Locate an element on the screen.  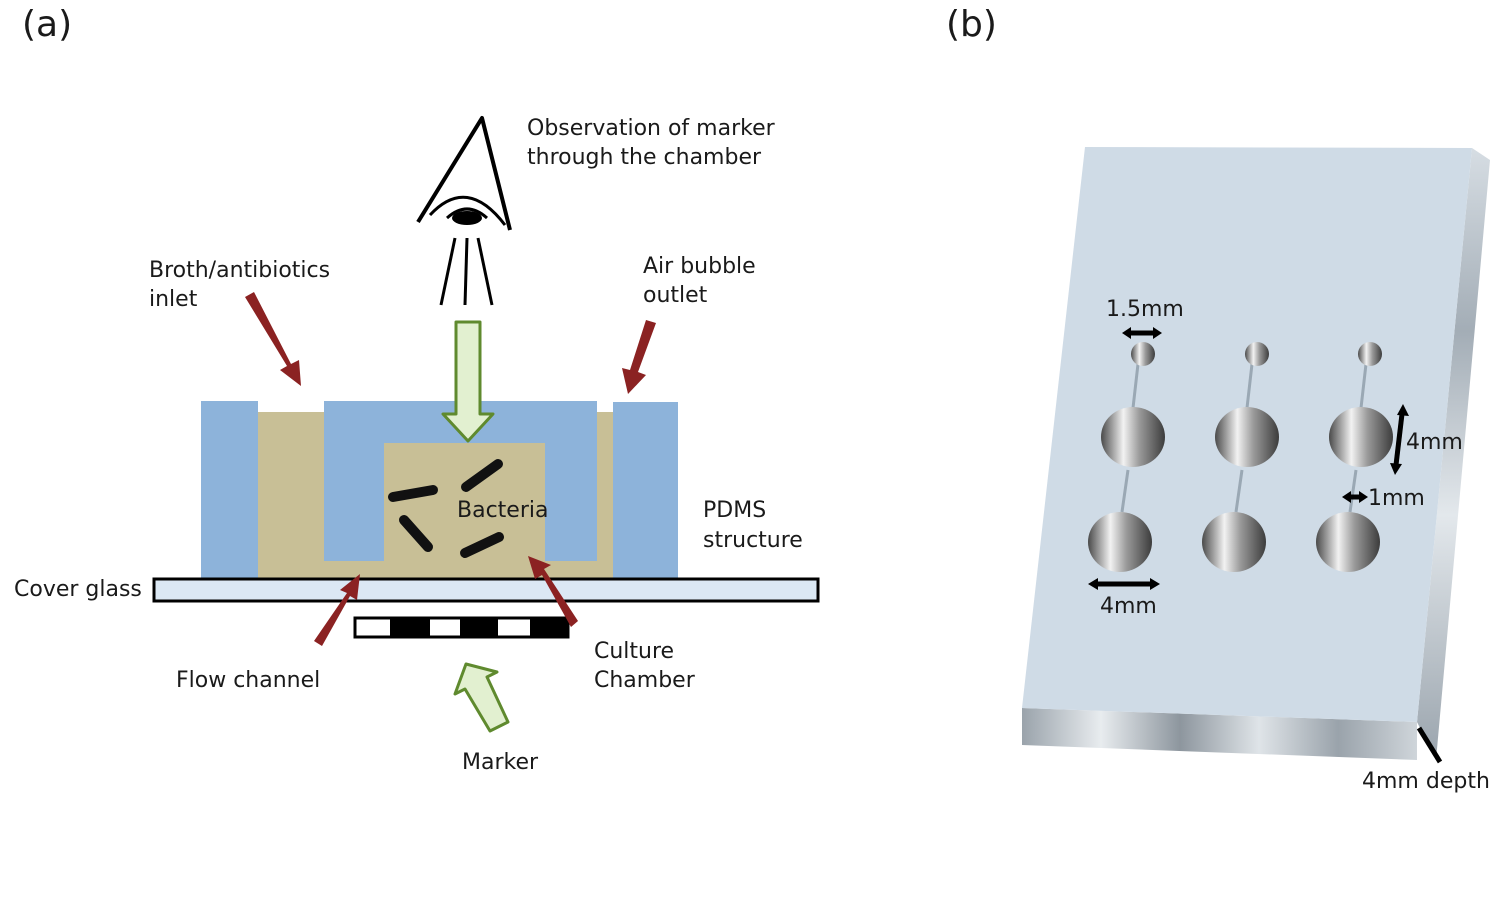
panel-a-label: (a) is located at coordinates (47, 24).